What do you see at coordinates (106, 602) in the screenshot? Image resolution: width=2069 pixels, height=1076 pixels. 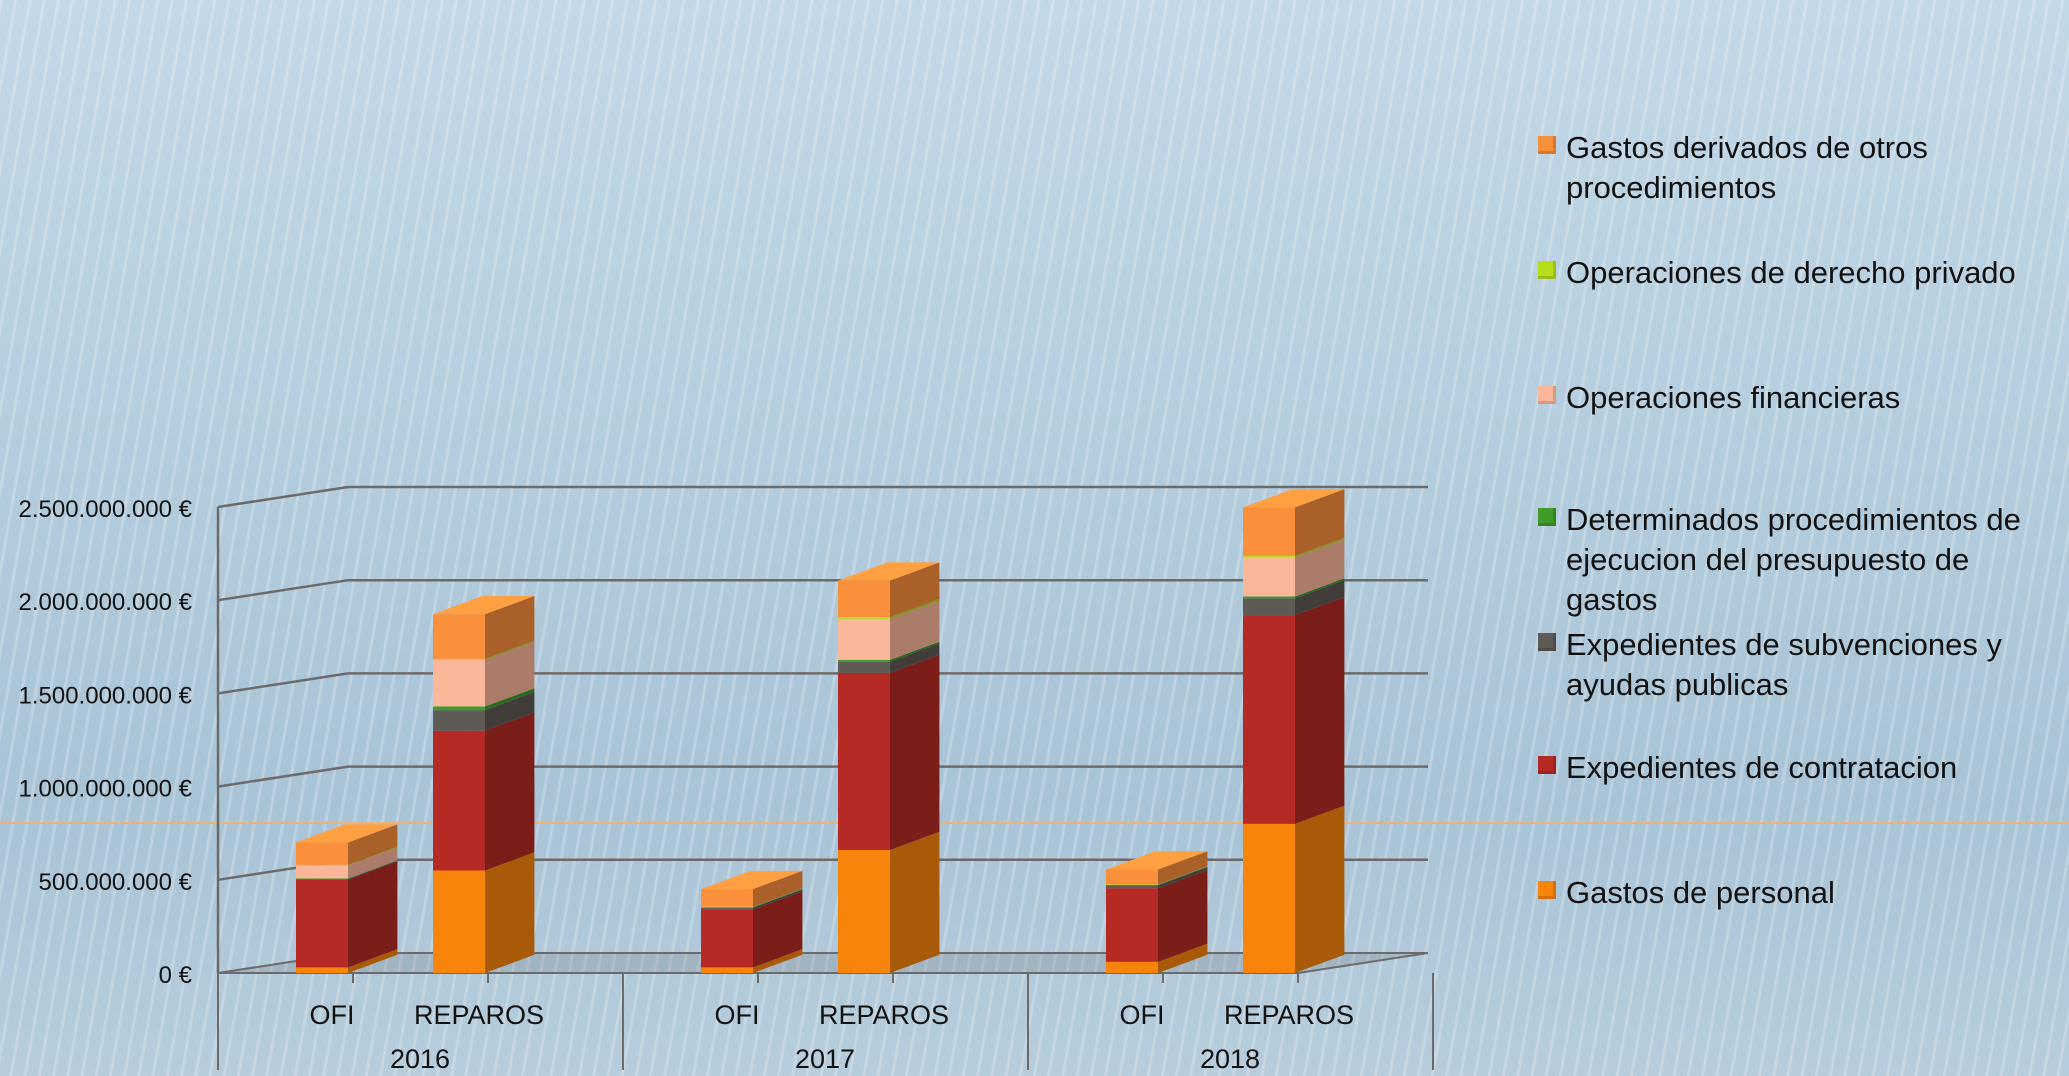 I see `y-tick-label: 2.000.000.000 €` at bounding box center [106, 602].